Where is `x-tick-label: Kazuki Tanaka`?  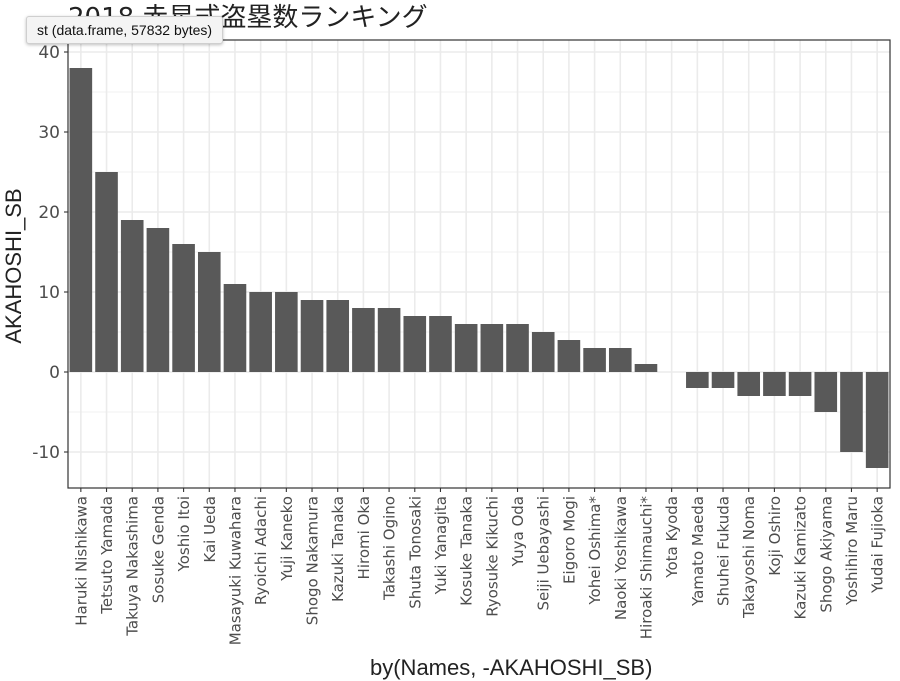 x-tick-label: Kazuki Tanaka is located at coordinates (338, 549).